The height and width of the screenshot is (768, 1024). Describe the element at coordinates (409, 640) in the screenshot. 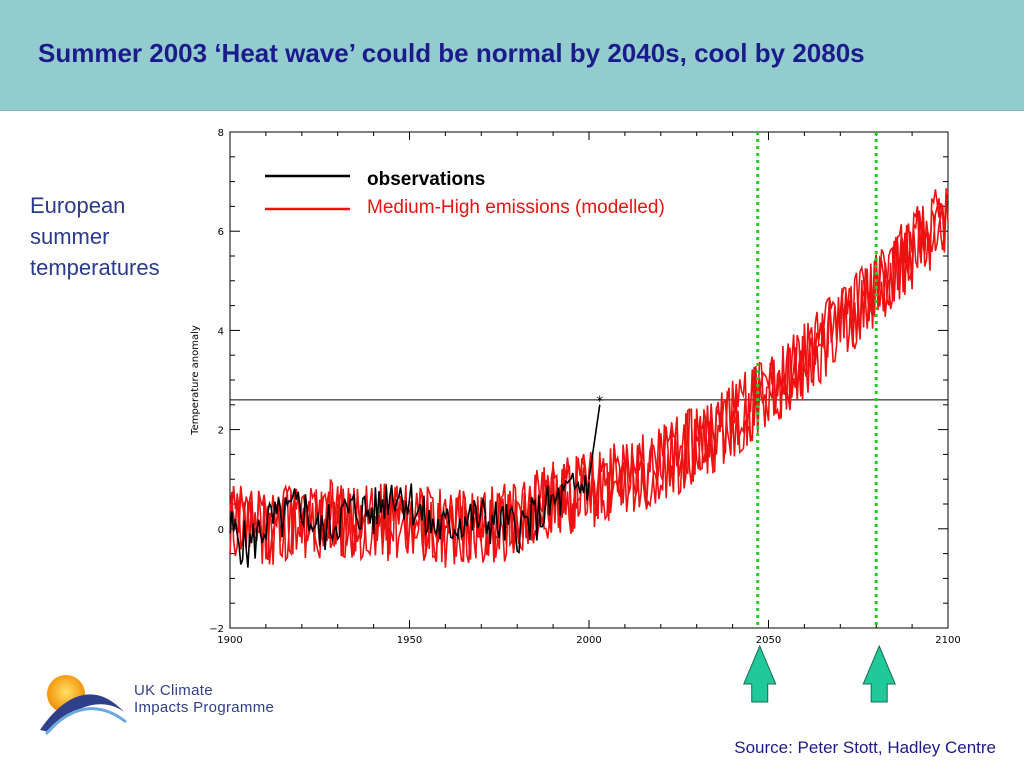

I see `x-tick-label: 1950` at that location.